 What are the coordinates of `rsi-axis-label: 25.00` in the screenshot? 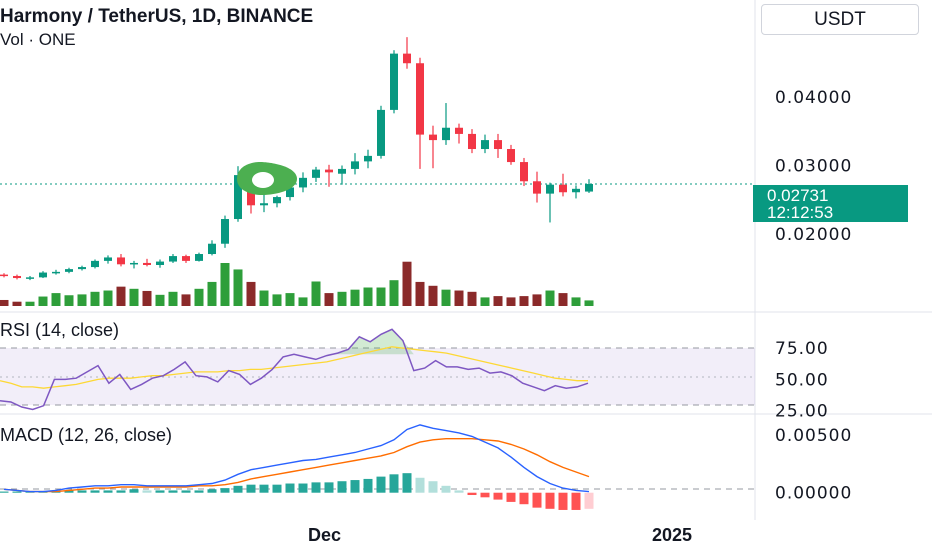 It's located at (802, 412).